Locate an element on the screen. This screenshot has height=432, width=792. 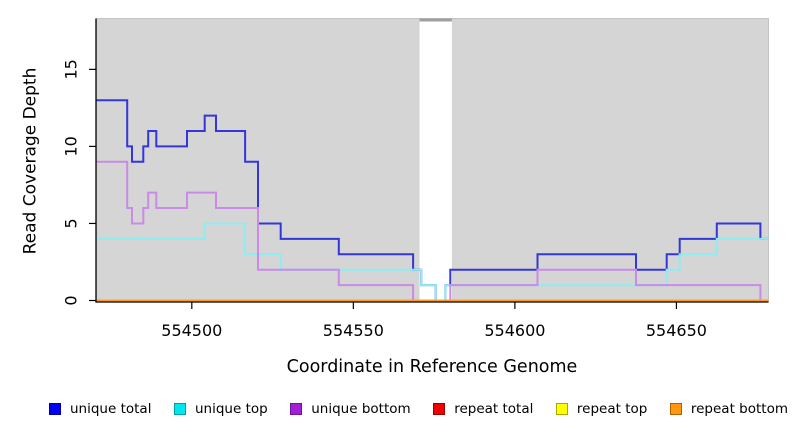
legend-swatch-unique-bottom is located at coordinates (296, 409).